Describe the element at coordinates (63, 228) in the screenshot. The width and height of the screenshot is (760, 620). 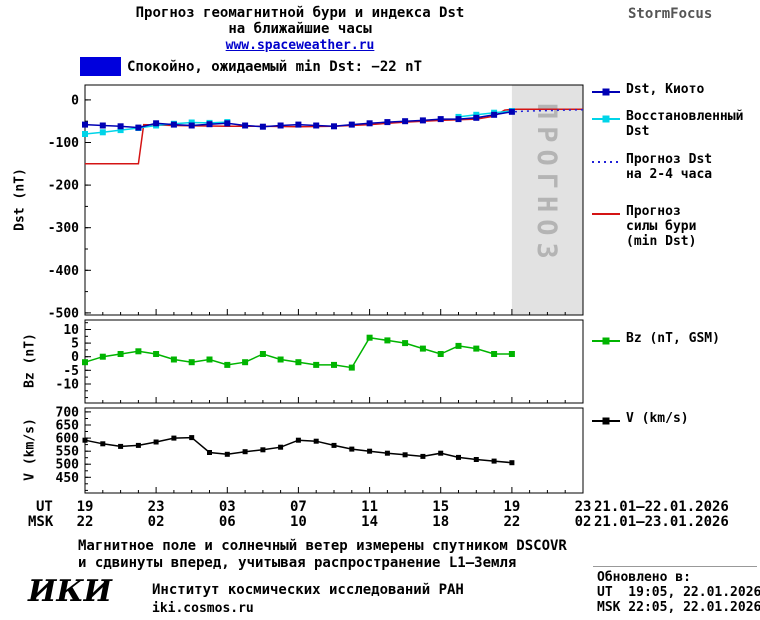
I see `svg-text: -300` at that location.